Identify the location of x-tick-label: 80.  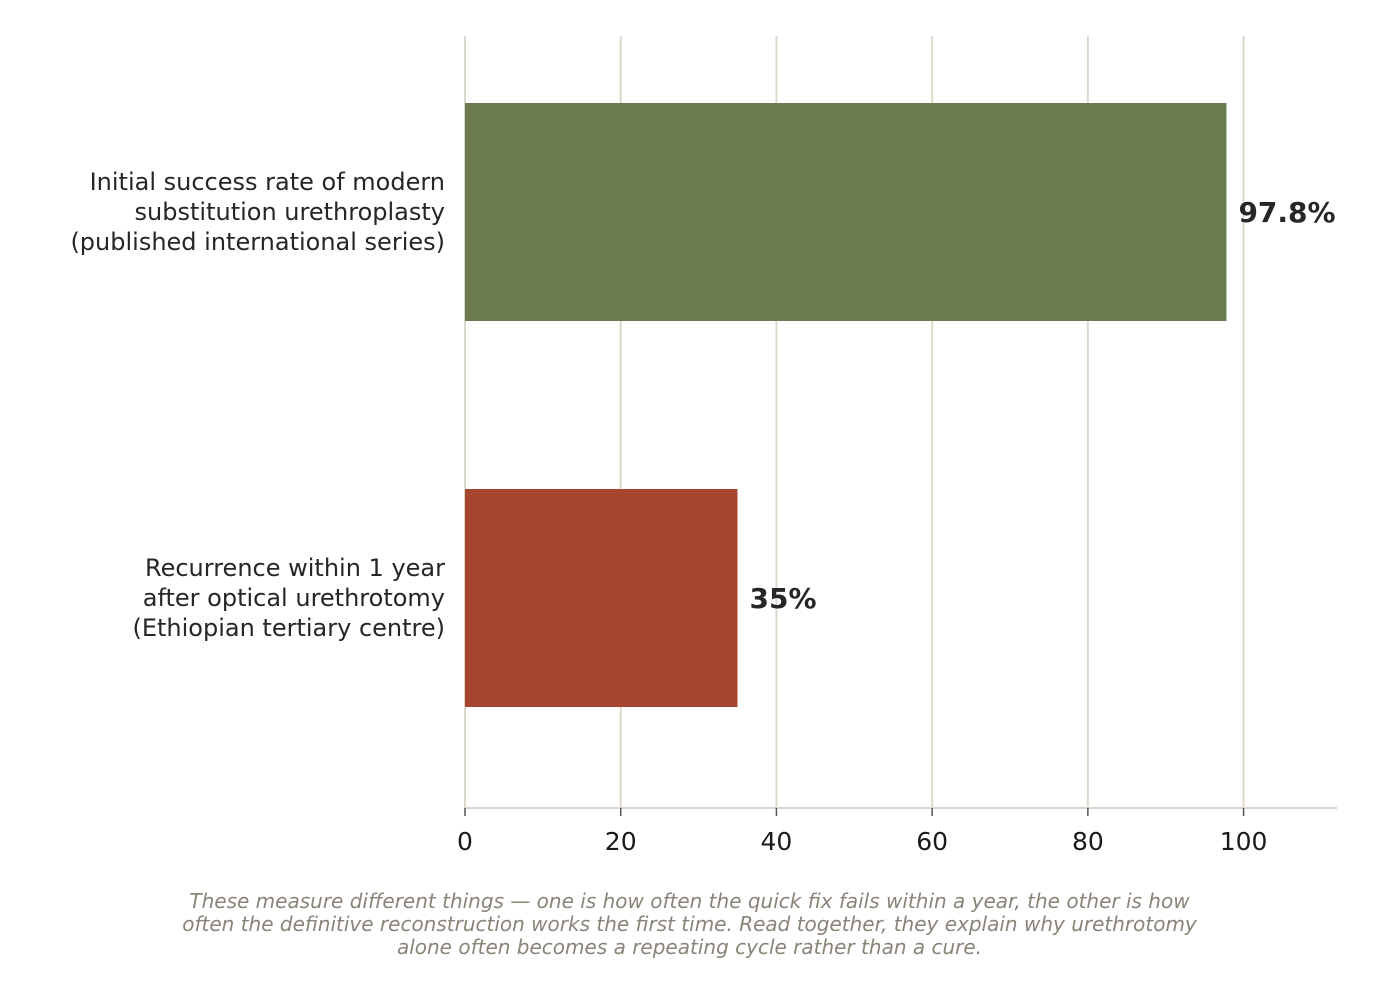
(1088, 841).